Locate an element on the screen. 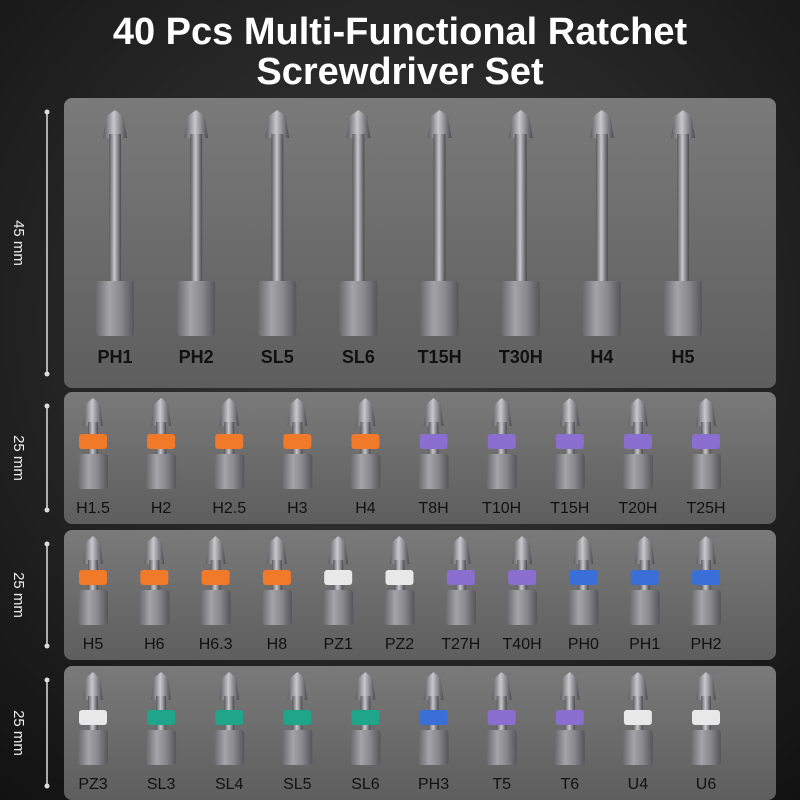 The width and height of the screenshot is (800, 800). panel is located at coordinates (420, 595).